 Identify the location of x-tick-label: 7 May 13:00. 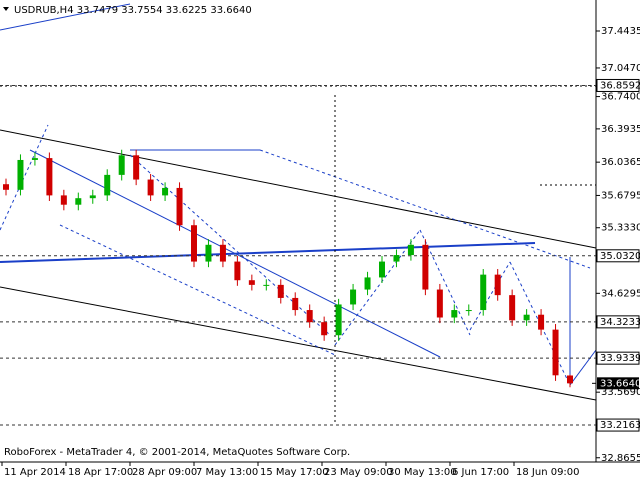
(227, 472).